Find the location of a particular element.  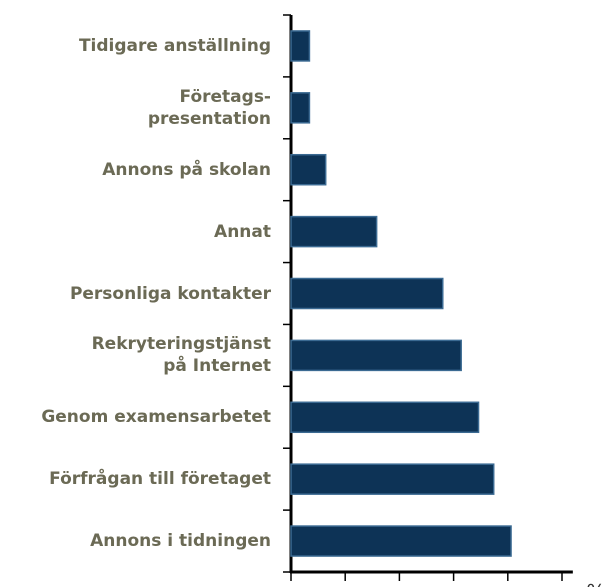

x-tick-label: 10 is located at coordinates (399, 585).